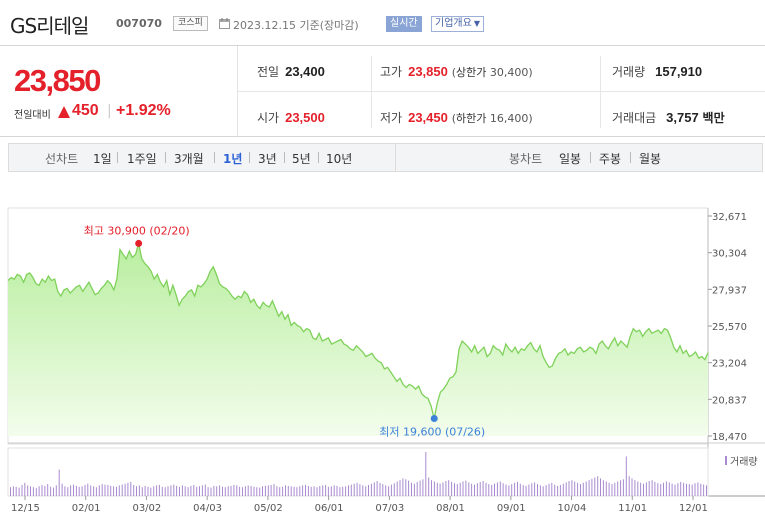 This screenshot has height=531, width=765. What do you see at coordinates (404, 24) in the screenshot?
I see `realtime-button: 실시간` at bounding box center [404, 24].